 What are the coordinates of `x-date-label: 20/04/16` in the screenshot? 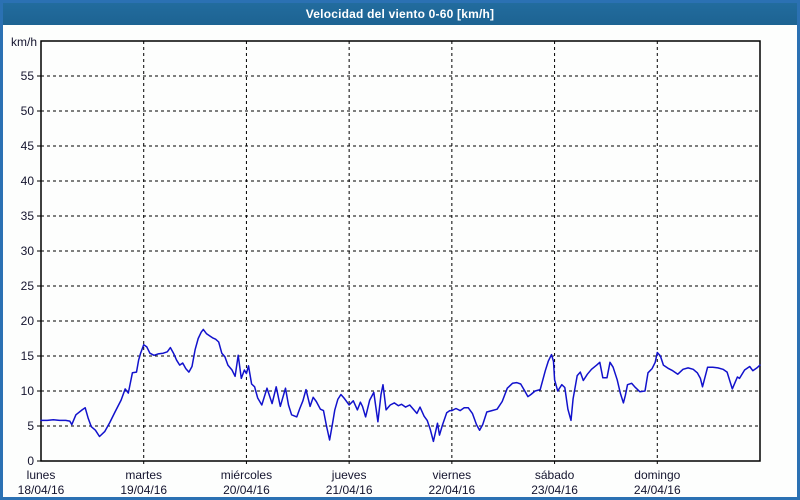 It's located at (246, 490).